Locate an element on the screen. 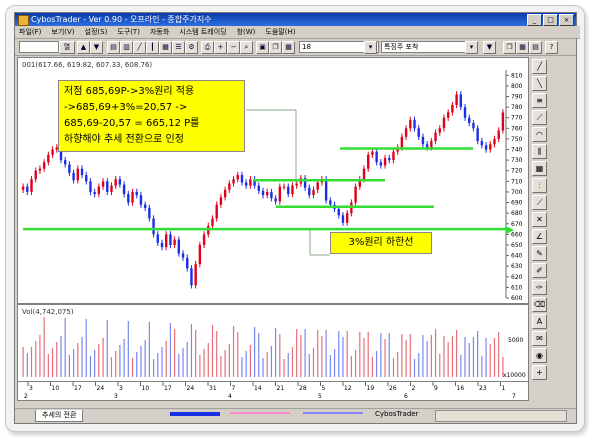 This screenshot has height=437, width=590. grid-icon: ▦ is located at coordinates (165, 47).